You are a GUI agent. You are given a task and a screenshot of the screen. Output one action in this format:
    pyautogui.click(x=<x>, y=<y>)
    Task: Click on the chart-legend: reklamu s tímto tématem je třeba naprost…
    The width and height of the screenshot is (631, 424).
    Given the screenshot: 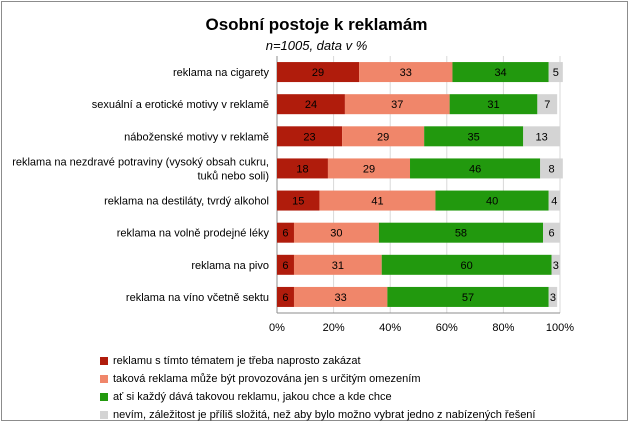 What is the action you would take?
    pyautogui.click(x=318, y=388)
    